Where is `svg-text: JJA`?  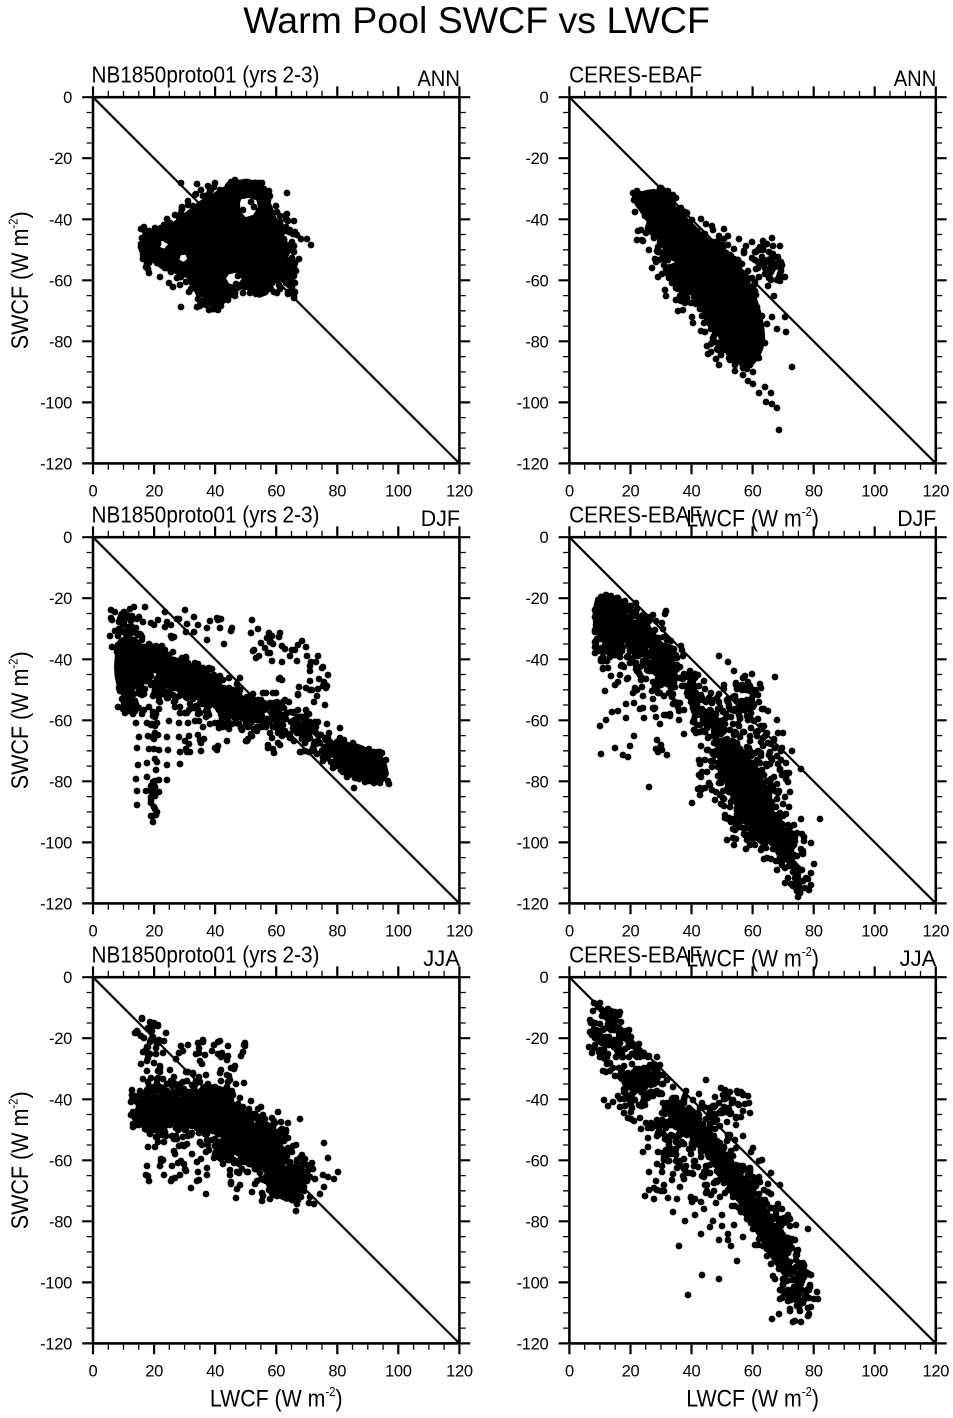 svg-text: JJA is located at coordinates (441, 958).